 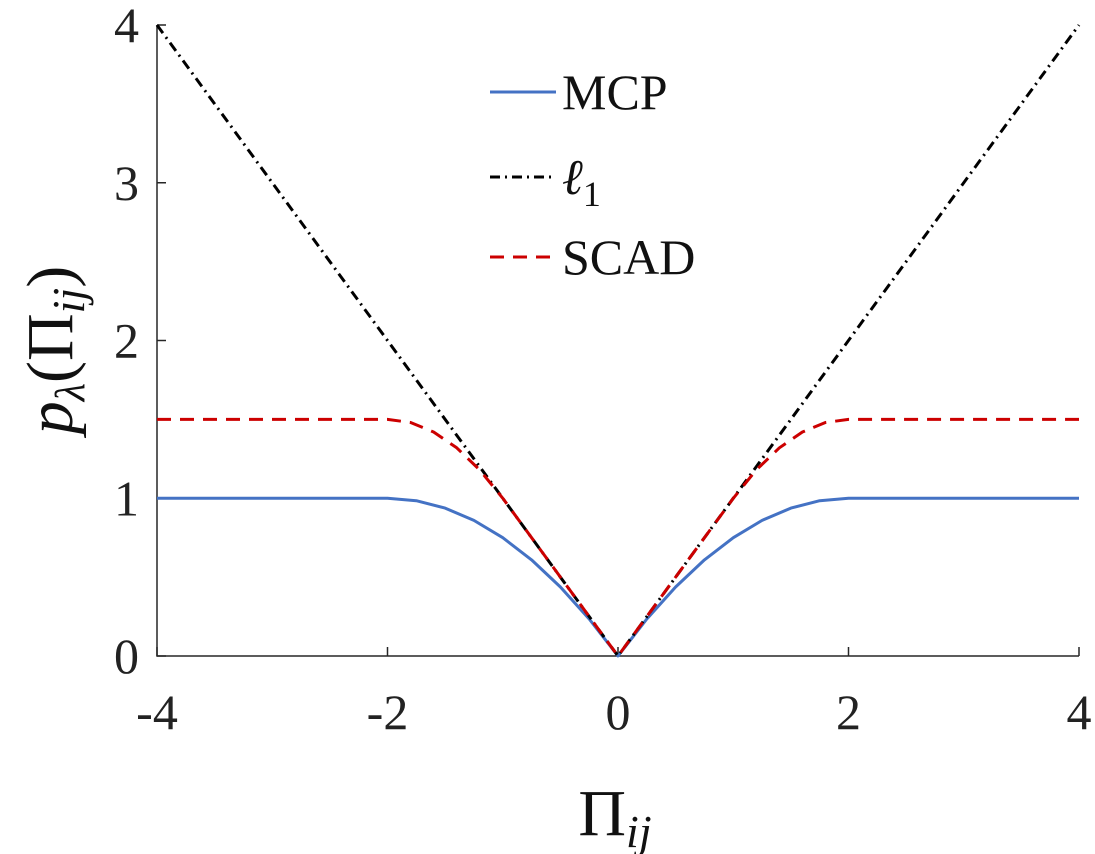 What do you see at coordinates (157, 712) in the screenshot?
I see `x-tick-label: -4` at bounding box center [157, 712].